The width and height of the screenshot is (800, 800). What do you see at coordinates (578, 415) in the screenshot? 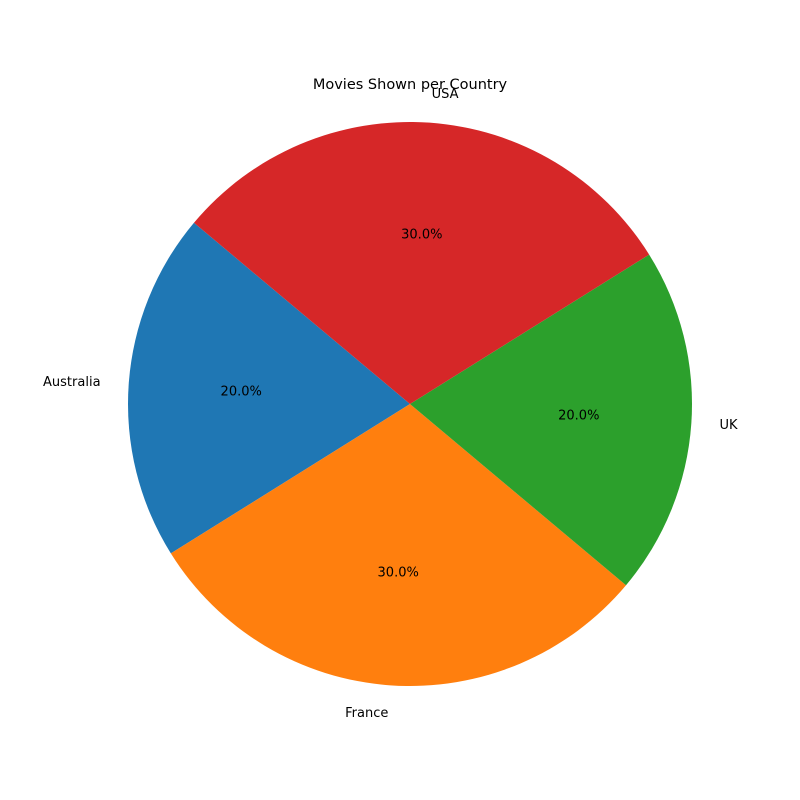
I see `slice-percent-uk: 20.0%` at bounding box center [578, 415].